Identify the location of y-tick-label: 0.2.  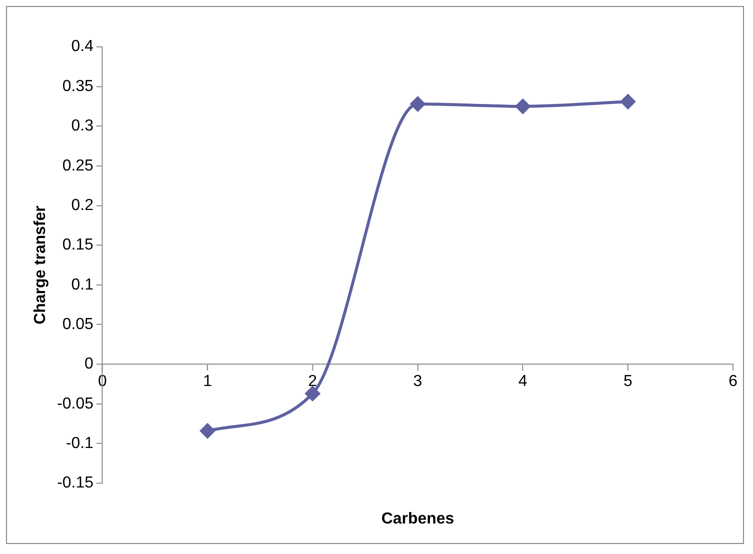
(82, 205).